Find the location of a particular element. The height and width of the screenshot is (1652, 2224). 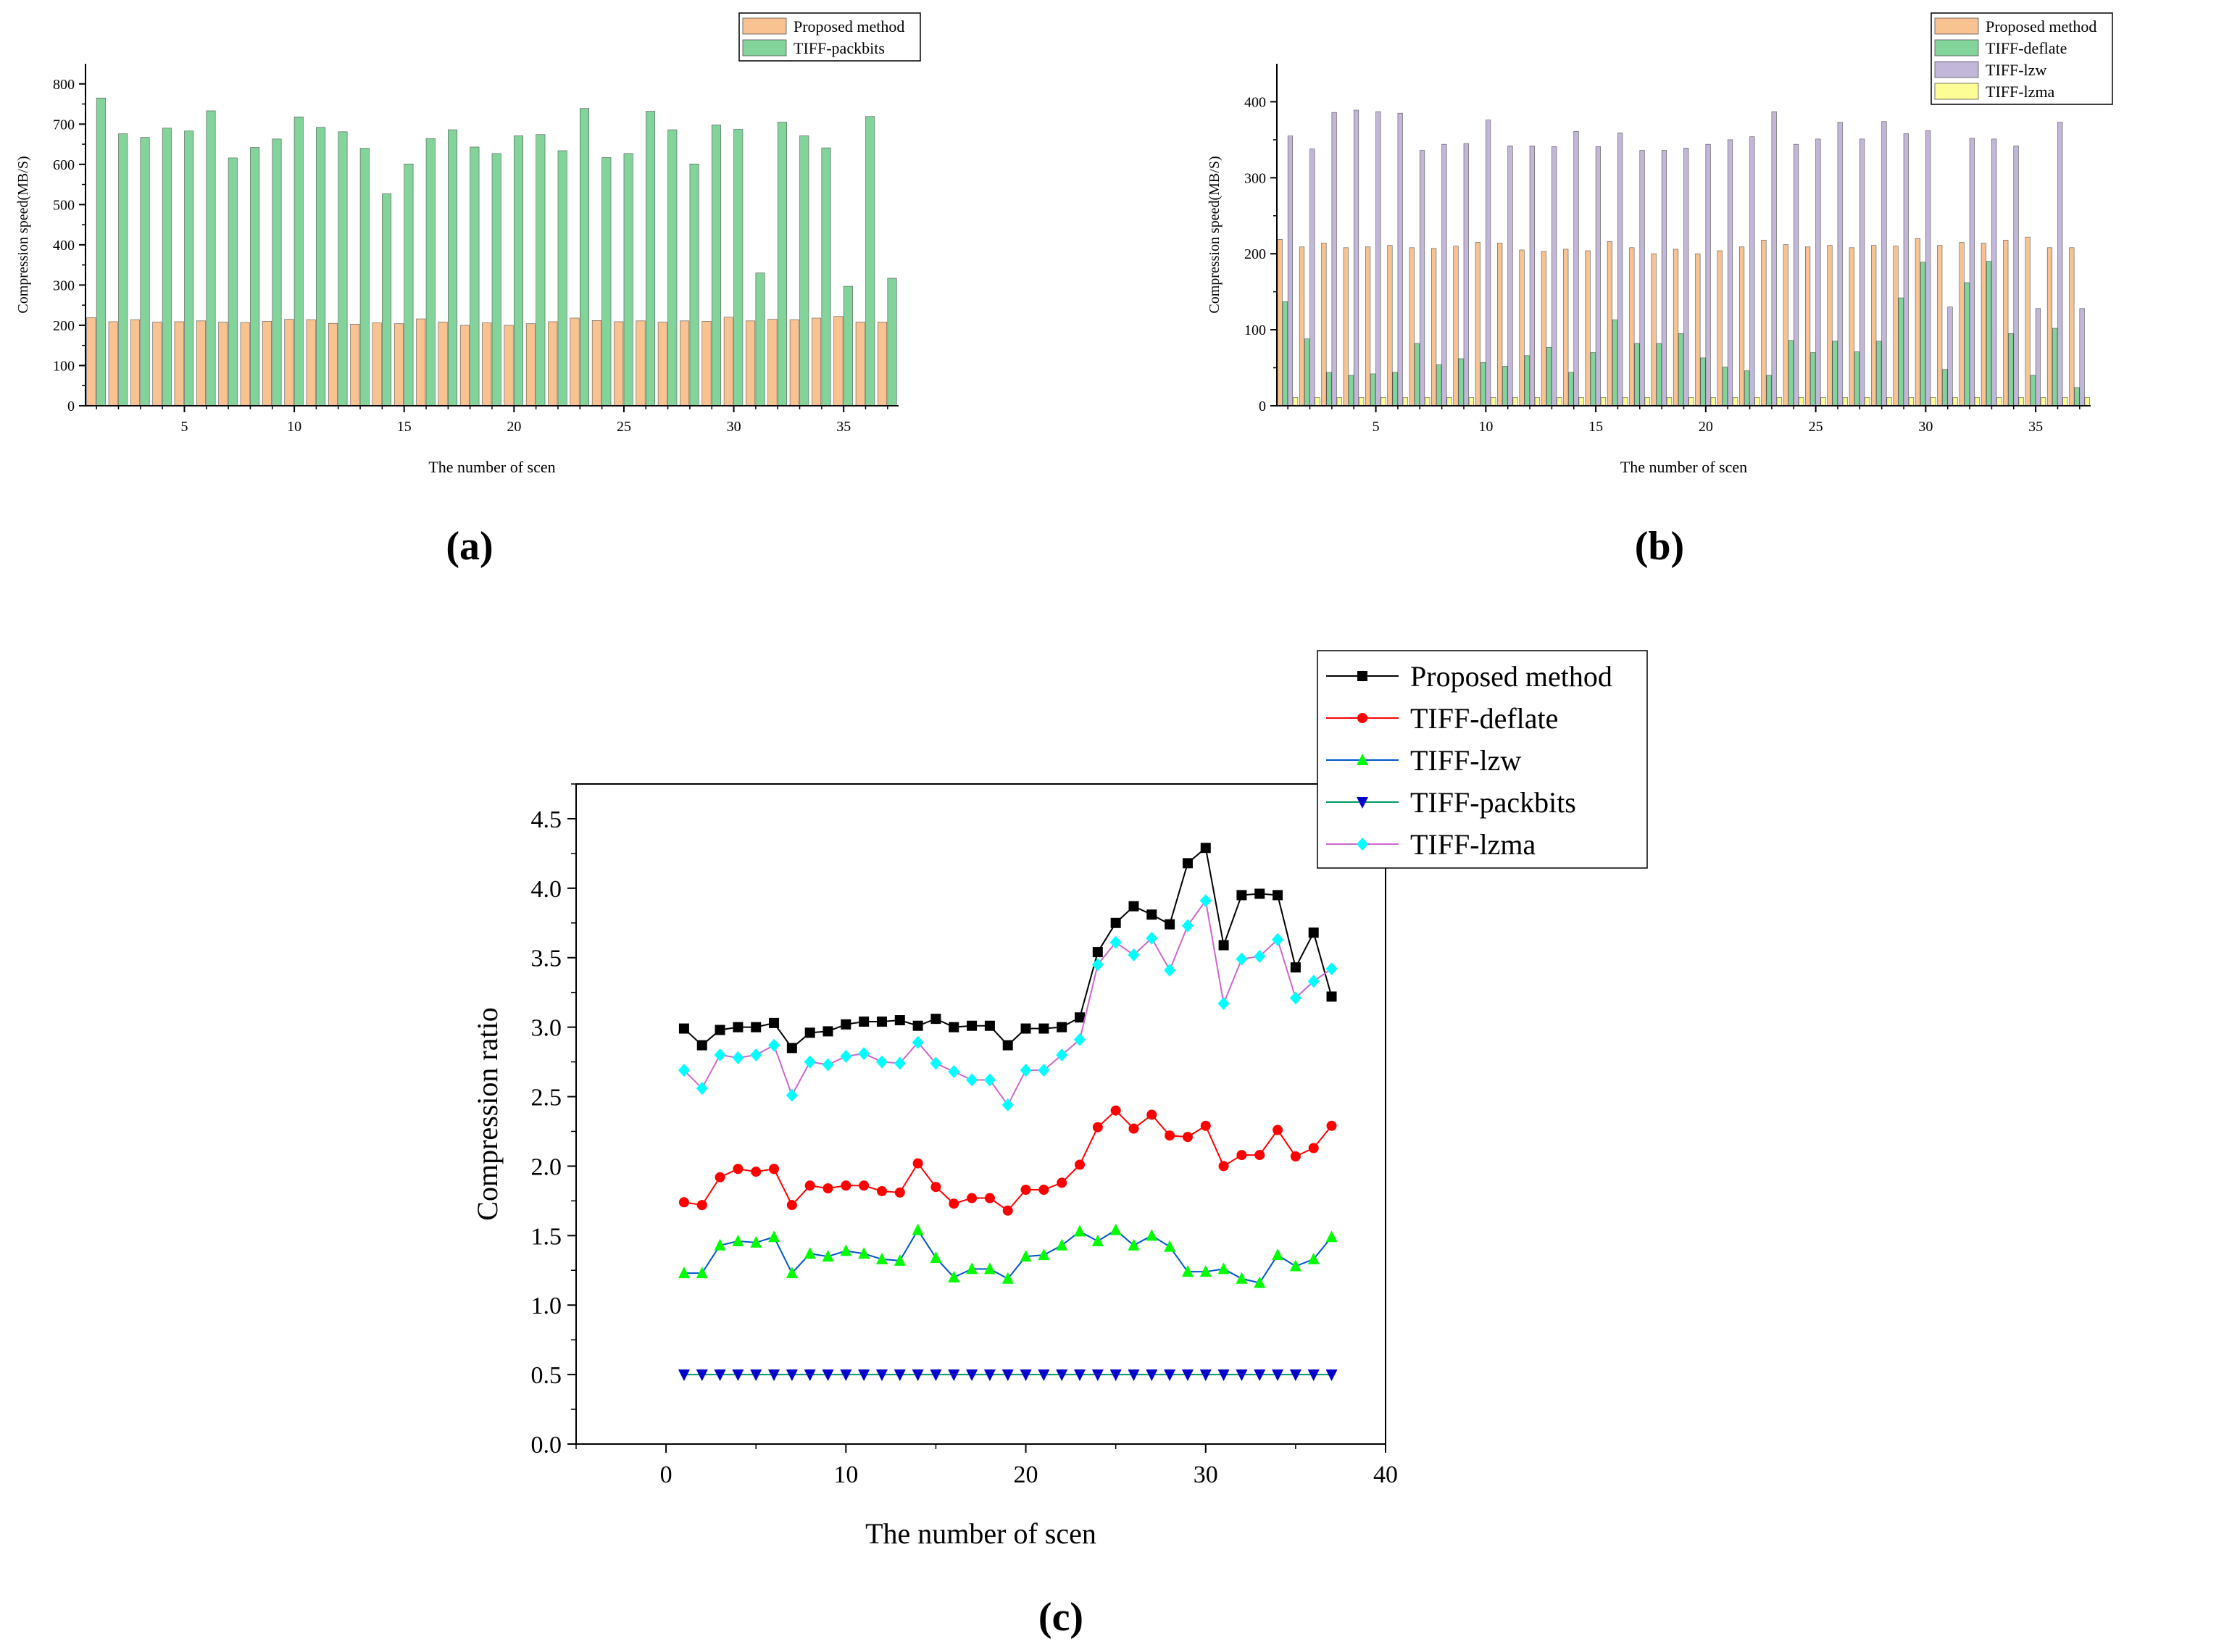

legend-label: TIFF-lzw is located at coordinates (2016, 70).